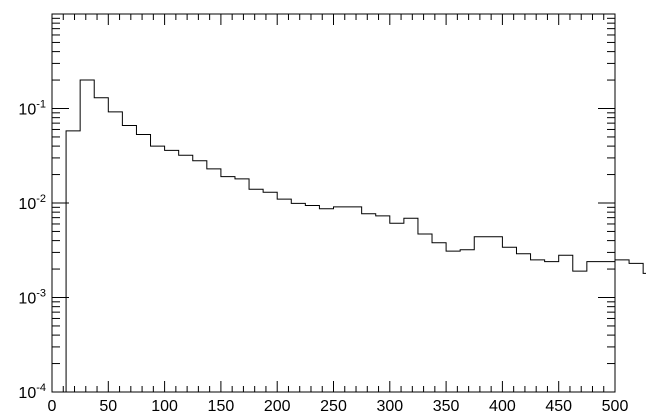 Image resolution: width=646 pixels, height=420 pixels. Describe the element at coordinates (32, 109) in the screenshot. I see `y-tick-label: 10⁻¹` at that location.